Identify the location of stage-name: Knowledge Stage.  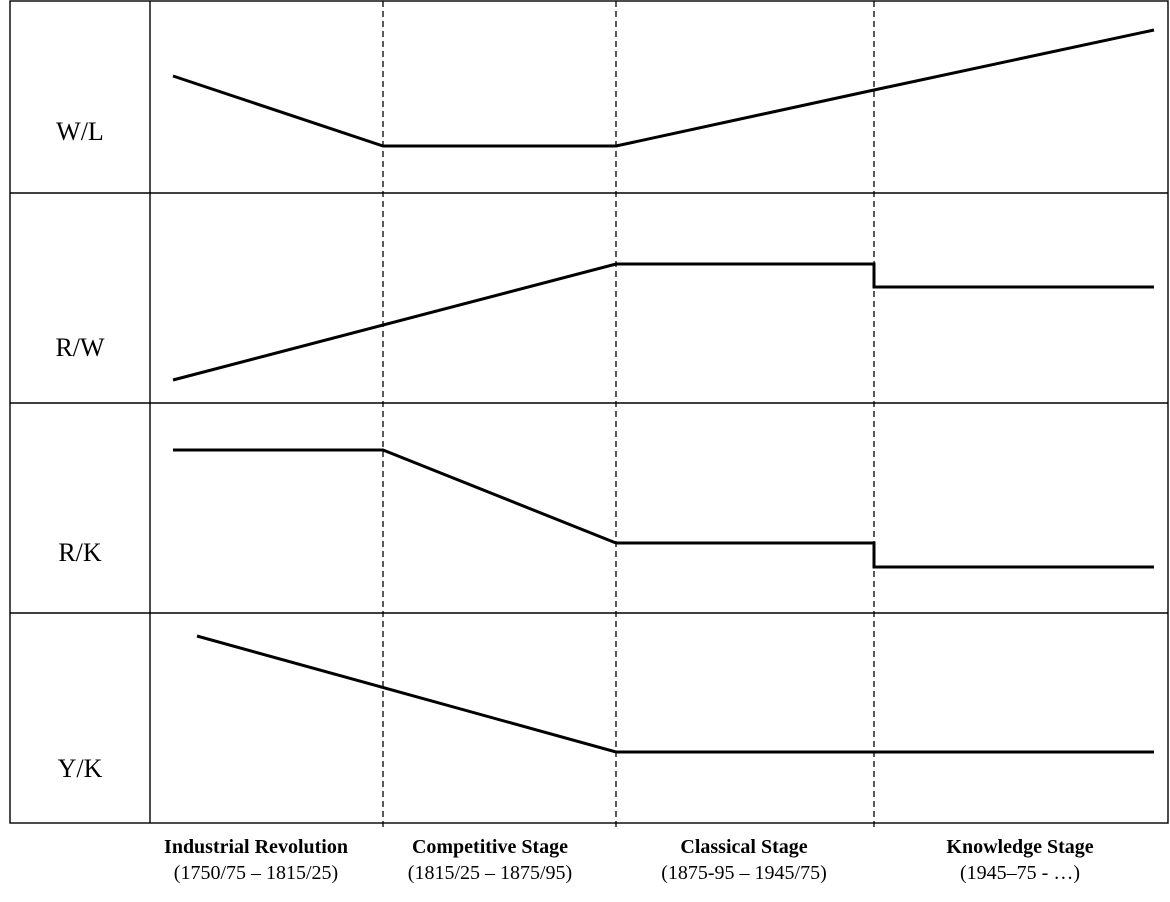
(1020, 847).